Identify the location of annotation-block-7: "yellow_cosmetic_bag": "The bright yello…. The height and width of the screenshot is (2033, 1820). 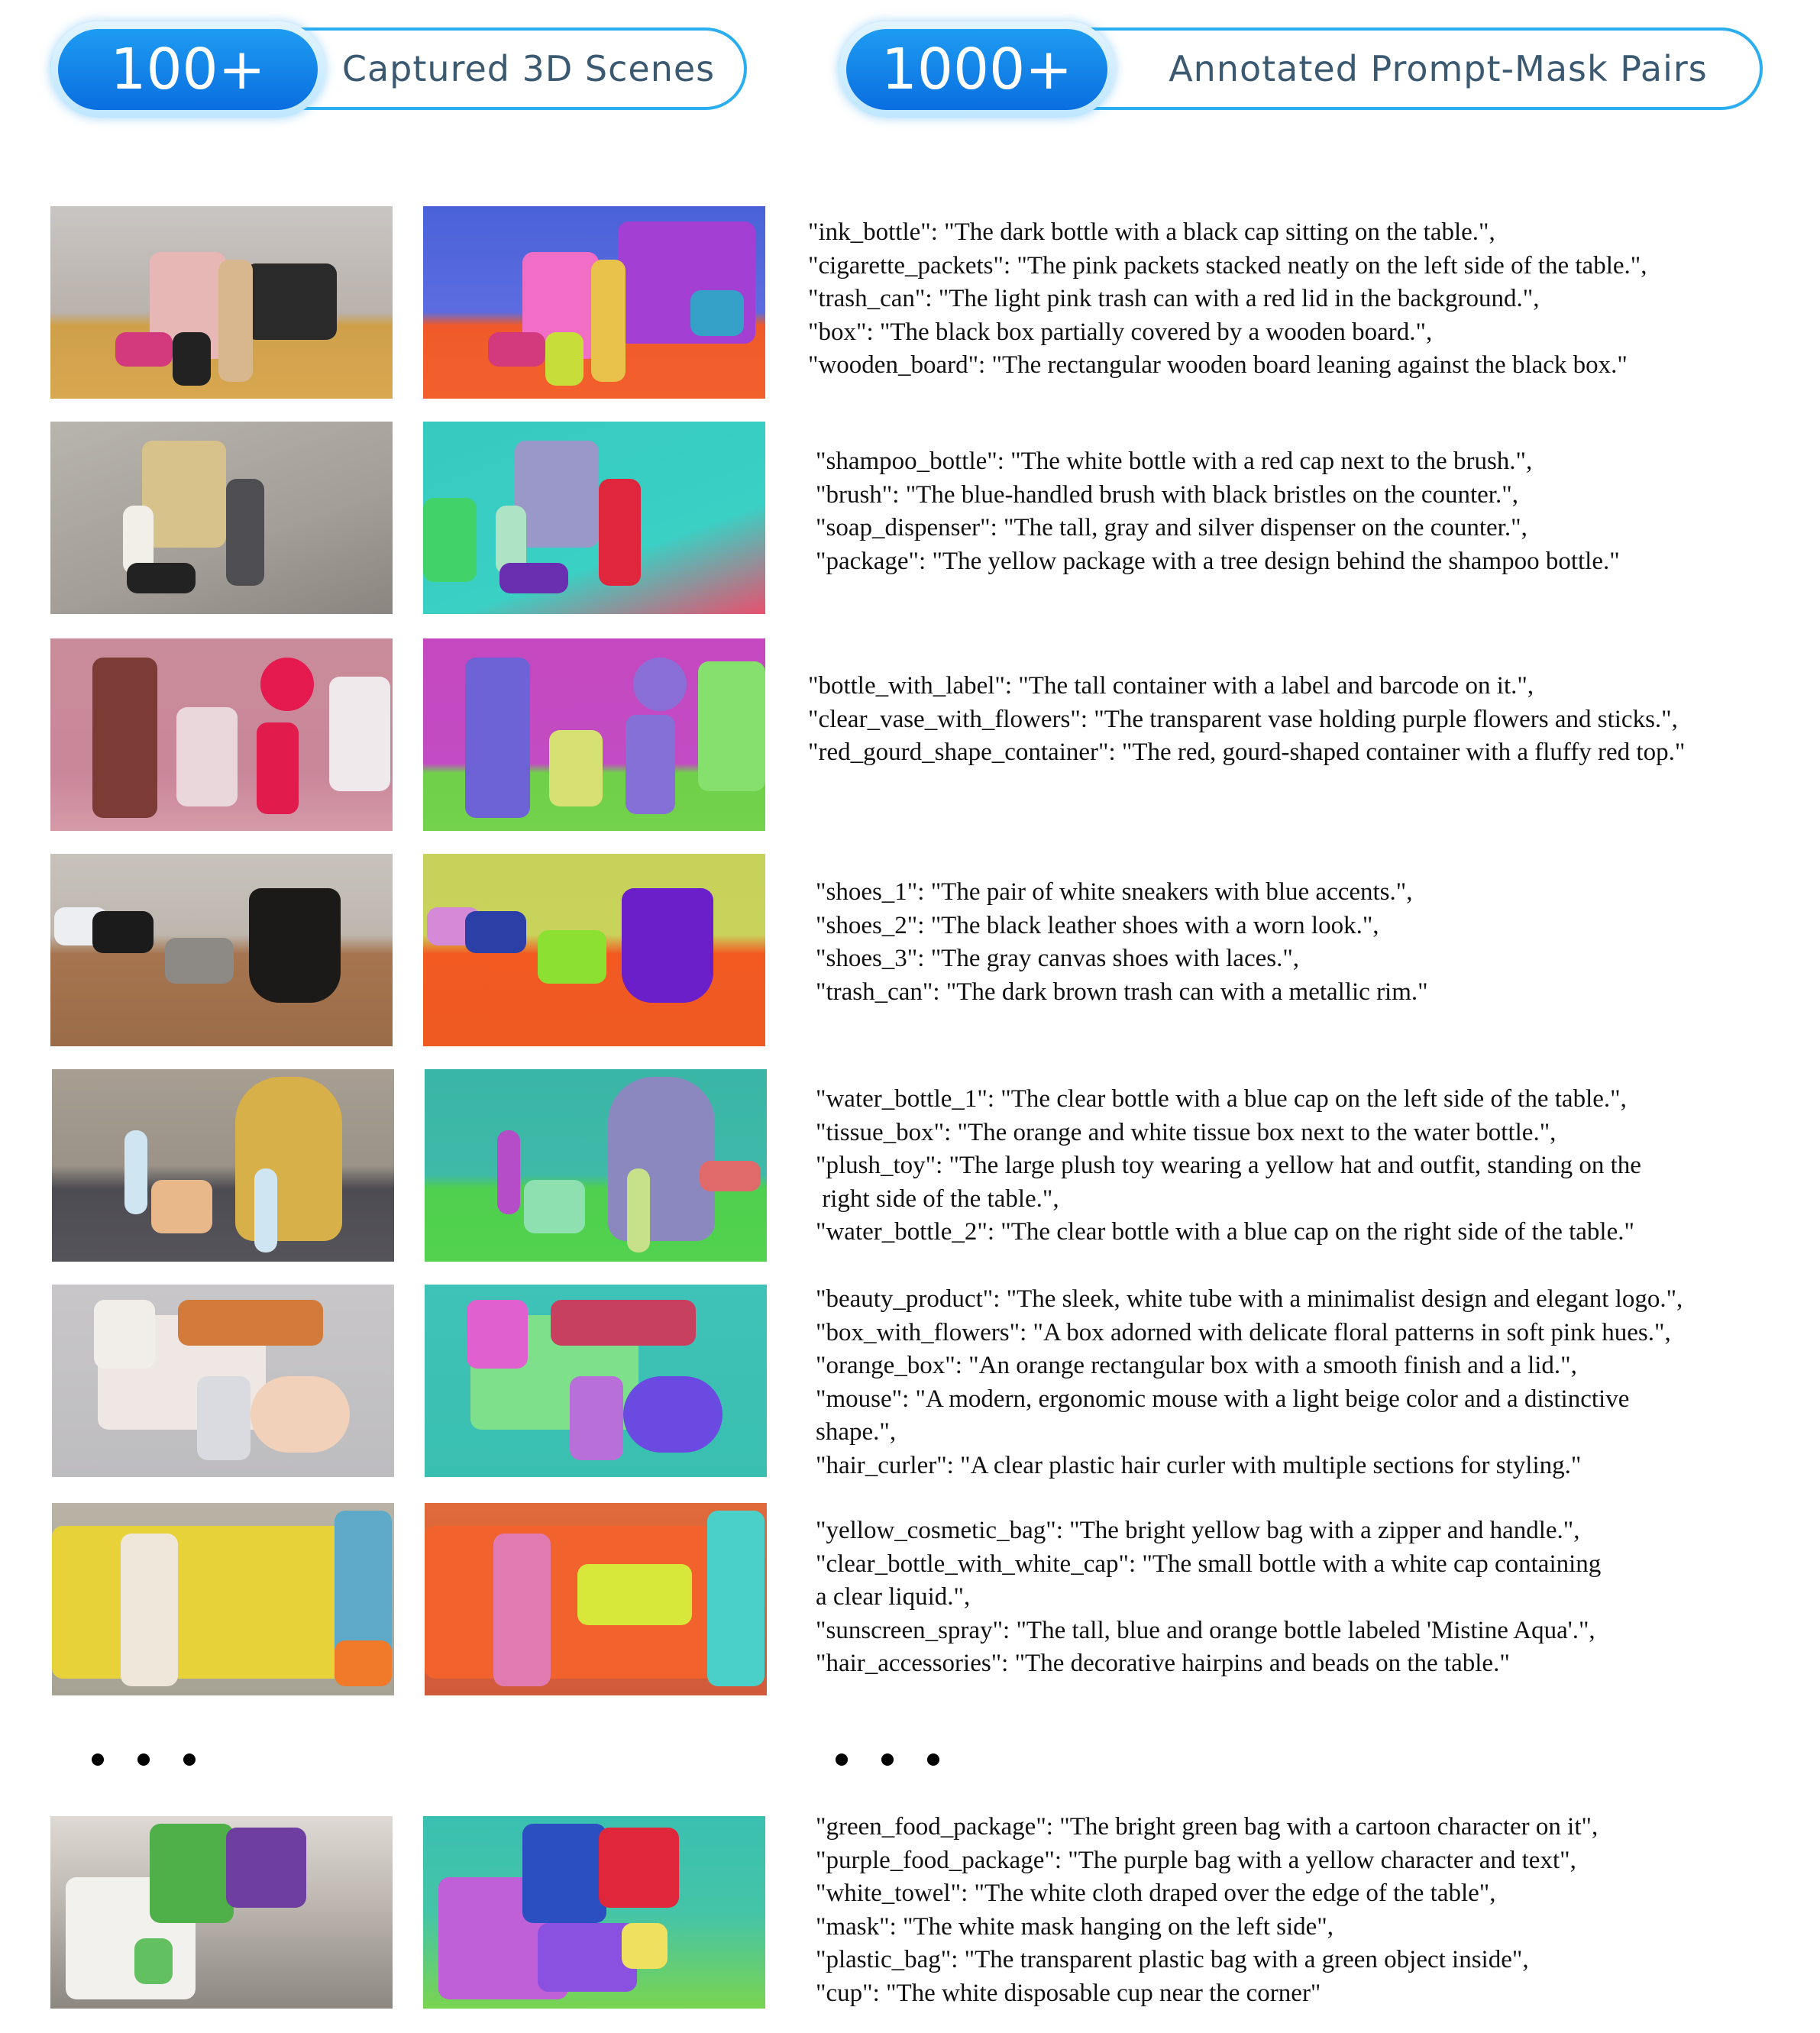
(1209, 1597).